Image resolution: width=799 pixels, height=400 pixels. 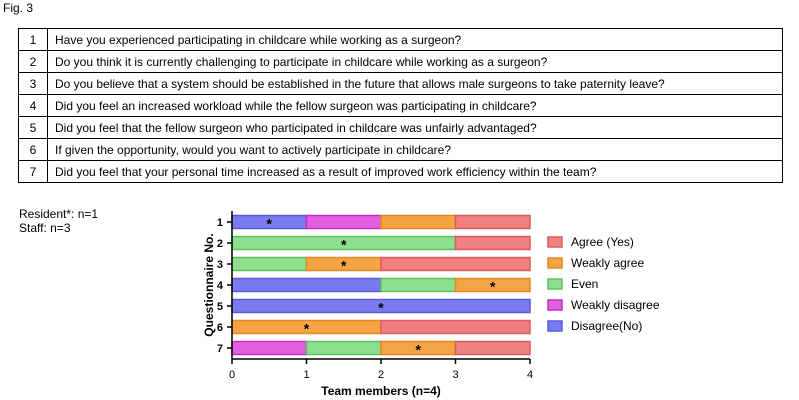 I want to click on y-tick-label: 7, so click(x=220, y=349).